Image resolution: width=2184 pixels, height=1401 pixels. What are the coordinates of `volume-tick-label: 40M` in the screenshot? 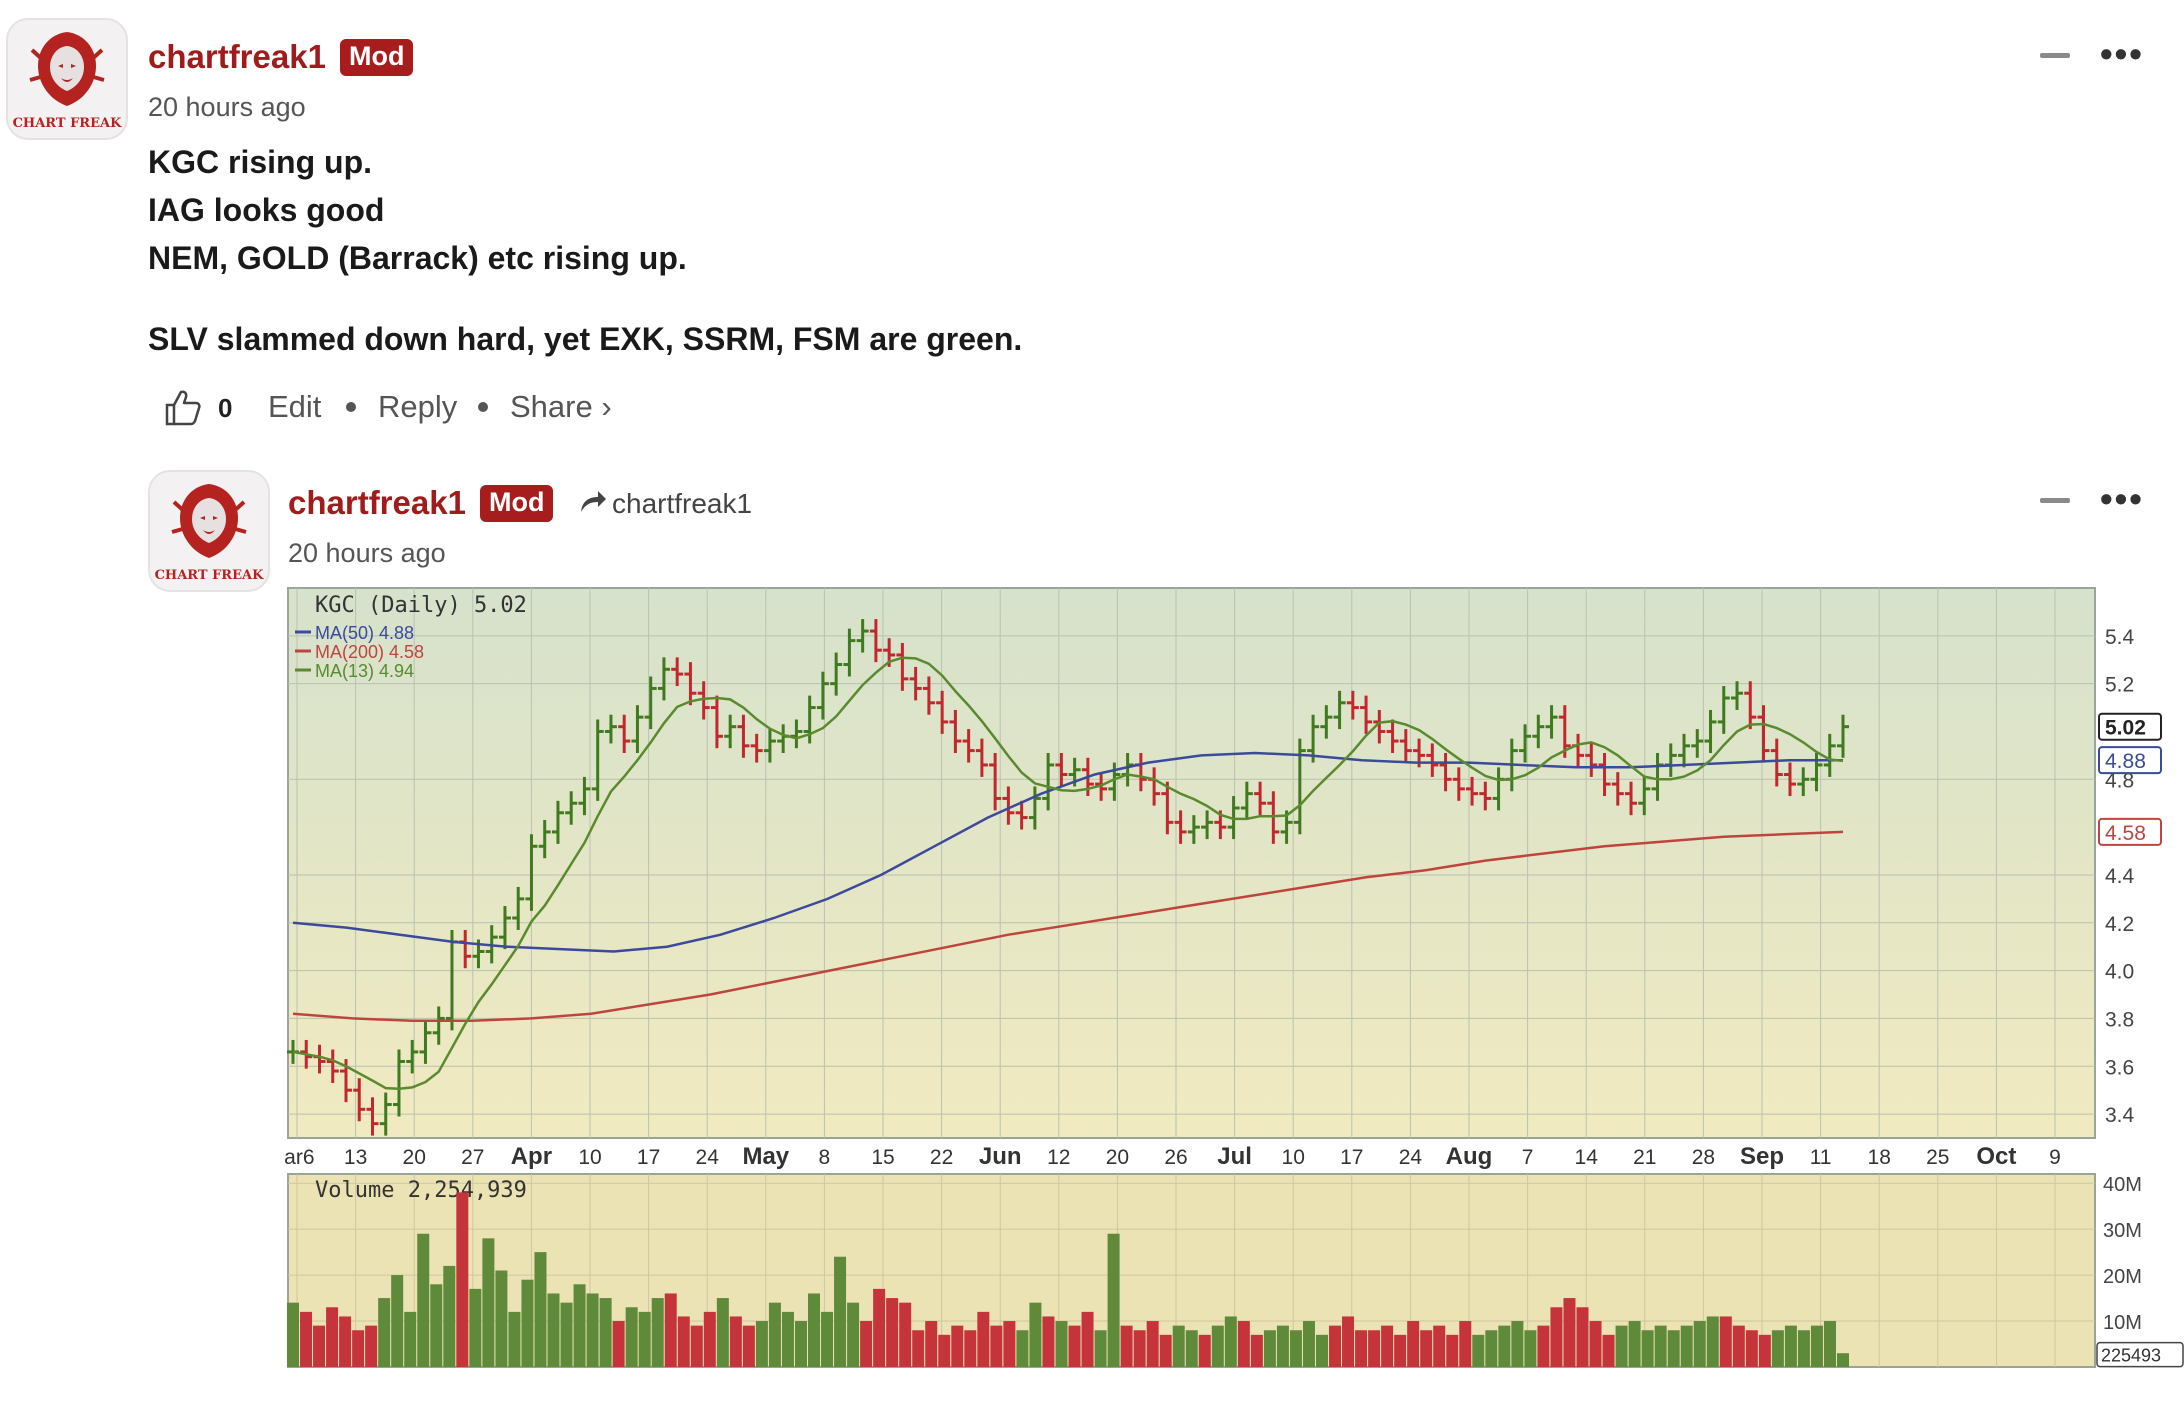 It's located at (2122, 1185).